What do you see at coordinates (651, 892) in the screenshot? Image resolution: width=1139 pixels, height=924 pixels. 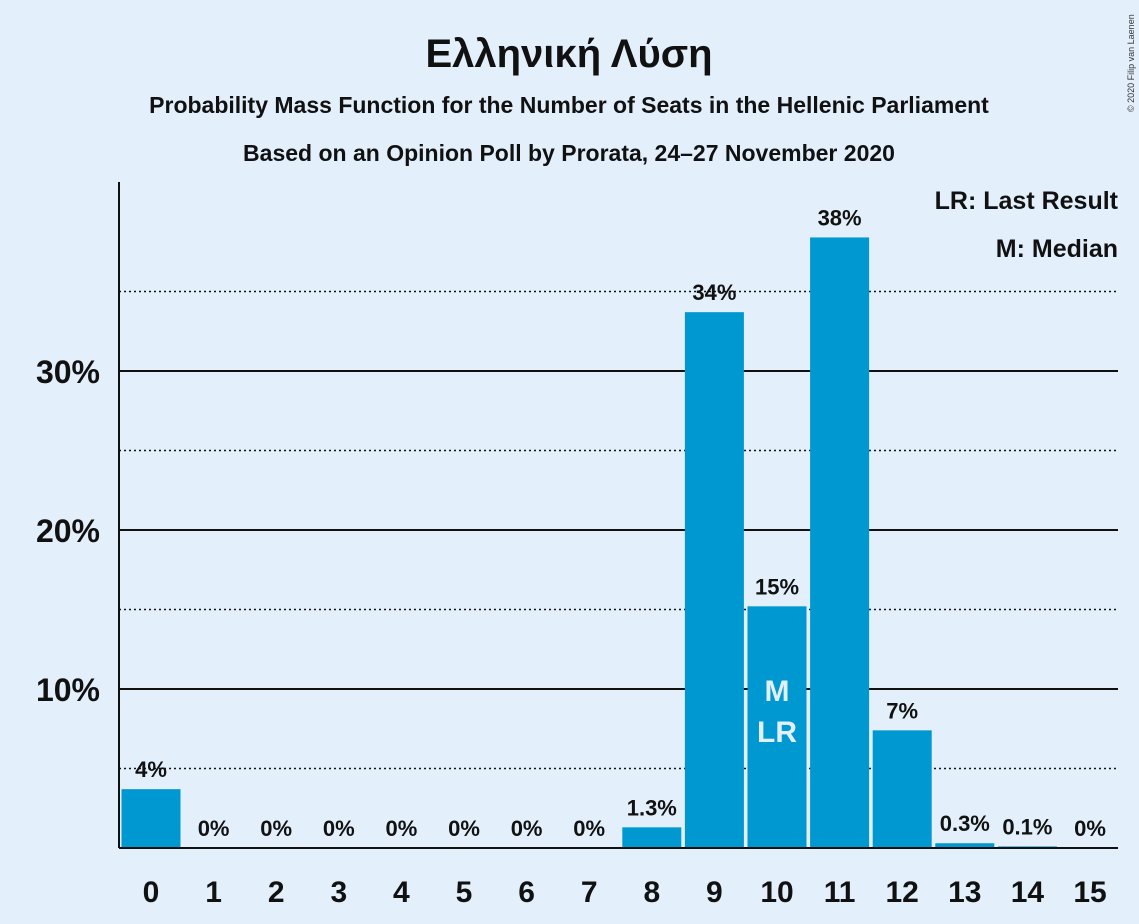 I see `x-tick-label: 8` at bounding box center [651, 892].